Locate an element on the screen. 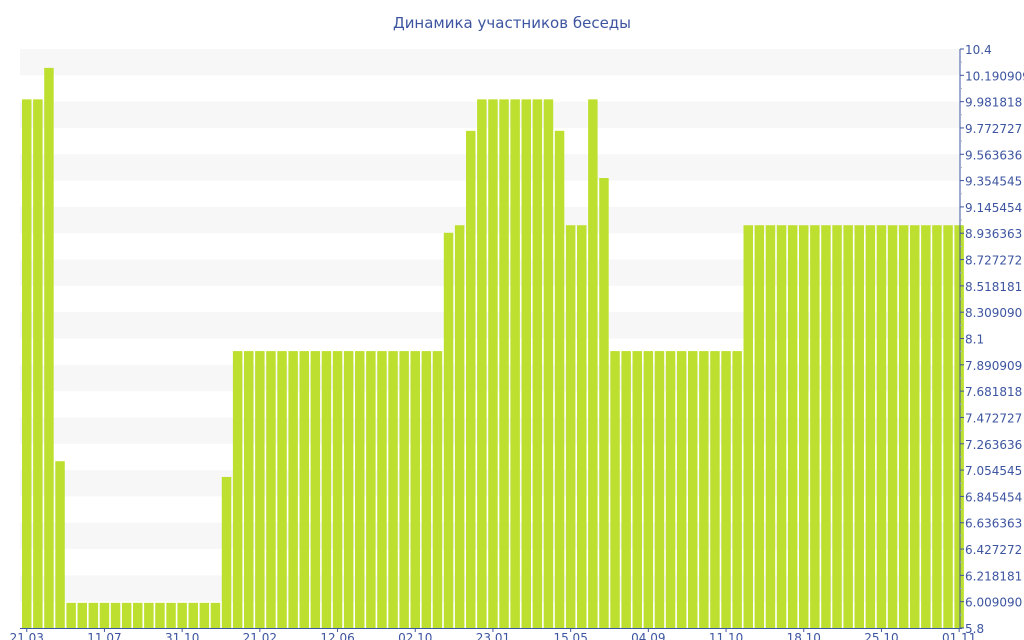 This screenshot has width=1024, height=640. x-tick-label: 15.05 is located at coordinates (570, 635).